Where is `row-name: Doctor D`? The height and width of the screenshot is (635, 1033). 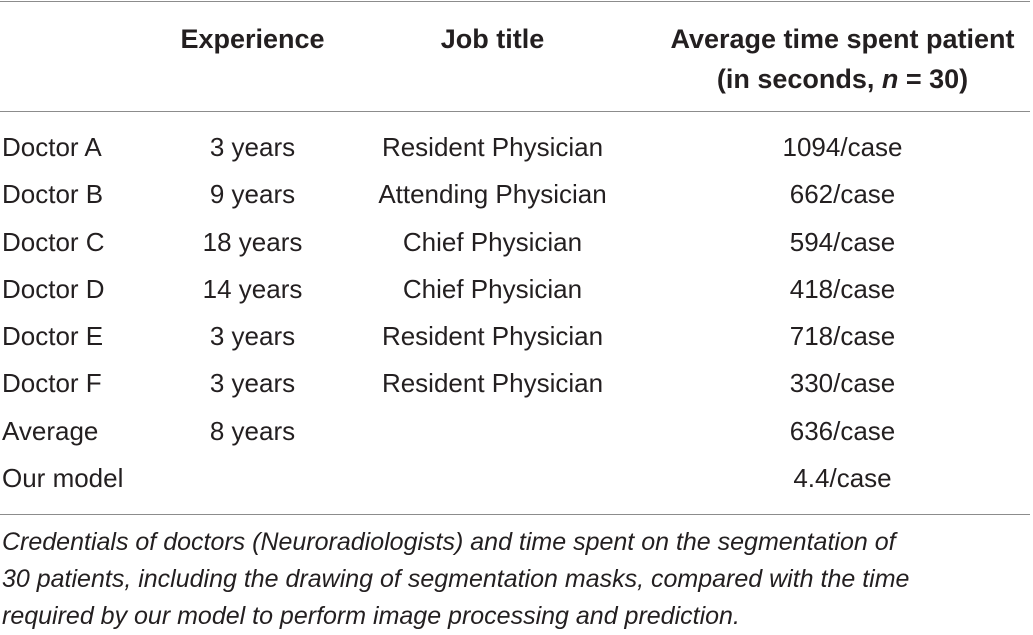
row-name: Doctor D is located at coordinates (53, 288).